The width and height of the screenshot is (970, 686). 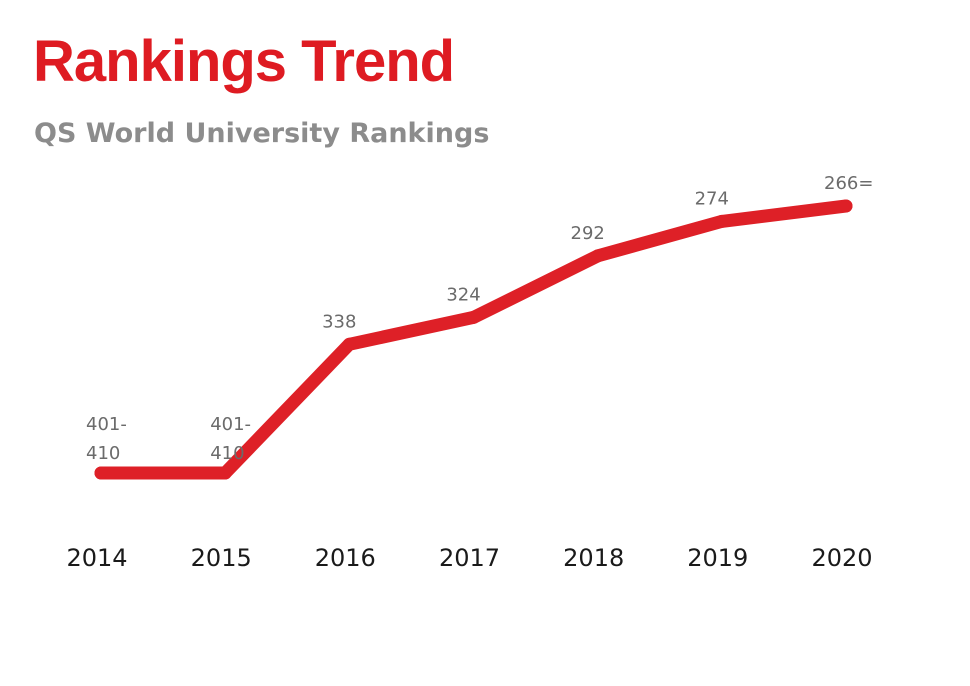 I want to click on x-tick-label-2014: 2014, so click(x=96, y=558).